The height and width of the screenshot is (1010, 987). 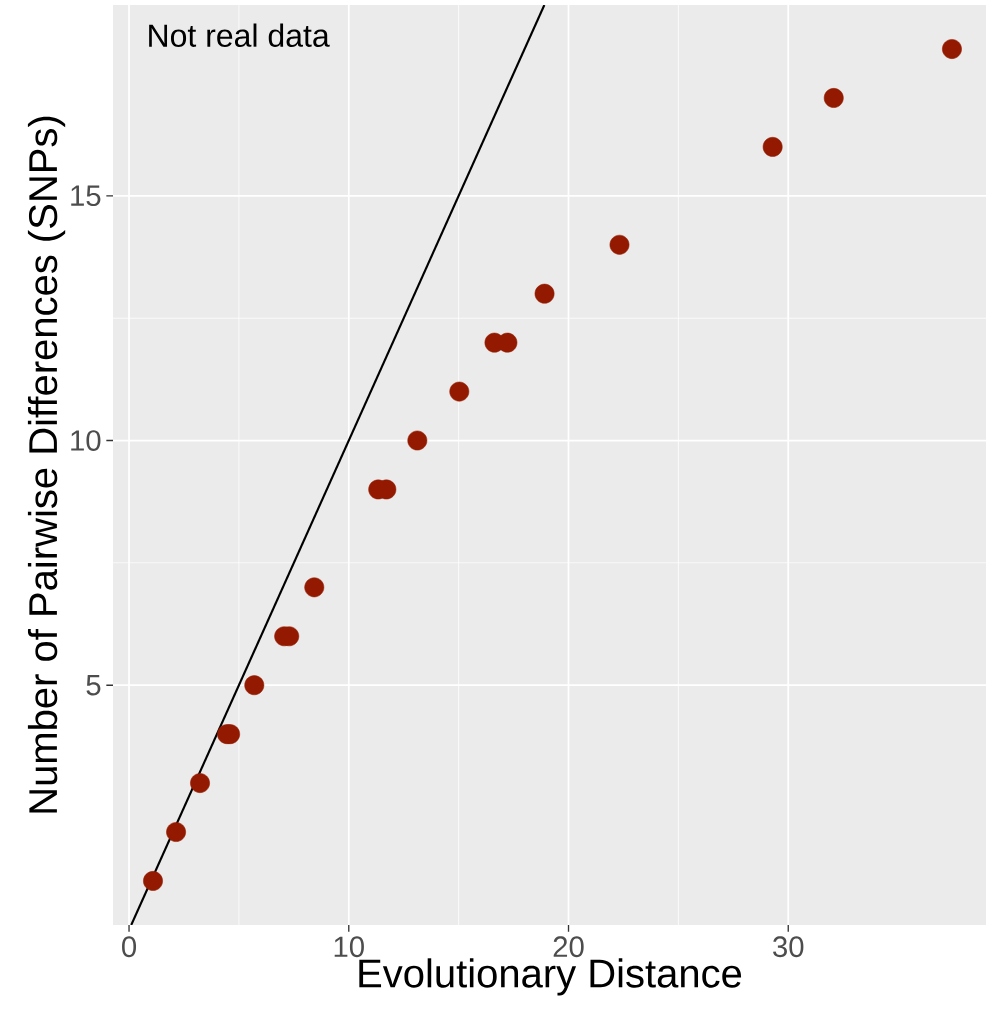 What do you see at coordinates (129, 947) in the screenshot?
I see `x-tick-label: 0` at bounding box center [129, 947].